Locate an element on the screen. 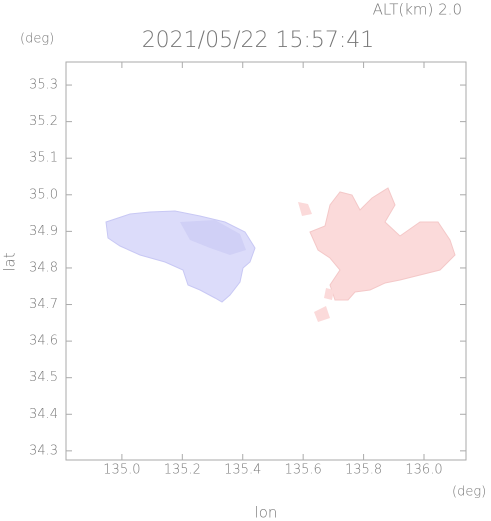  x-tick-label: 136.0 is located at coordinates (423, 470).